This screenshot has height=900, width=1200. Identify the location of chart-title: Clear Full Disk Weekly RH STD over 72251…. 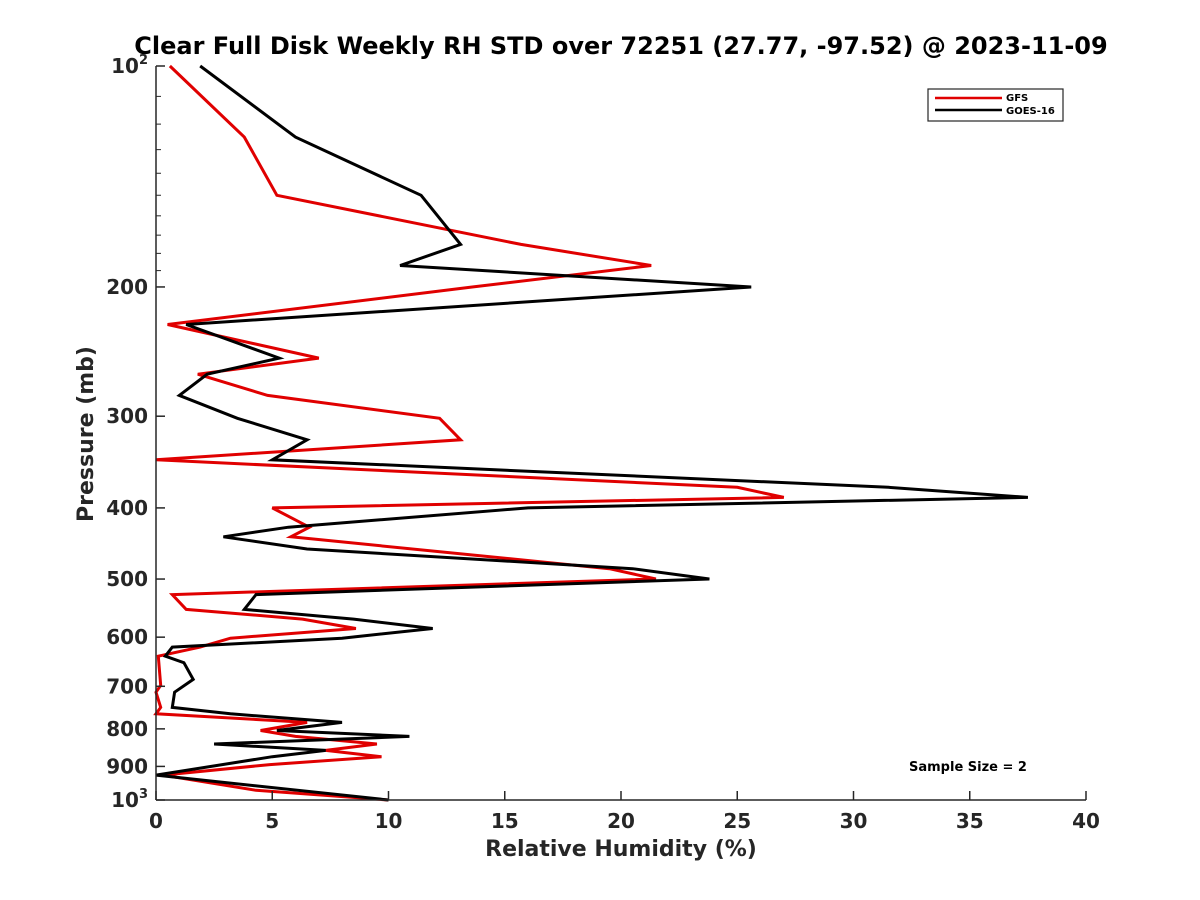
(620, 46).